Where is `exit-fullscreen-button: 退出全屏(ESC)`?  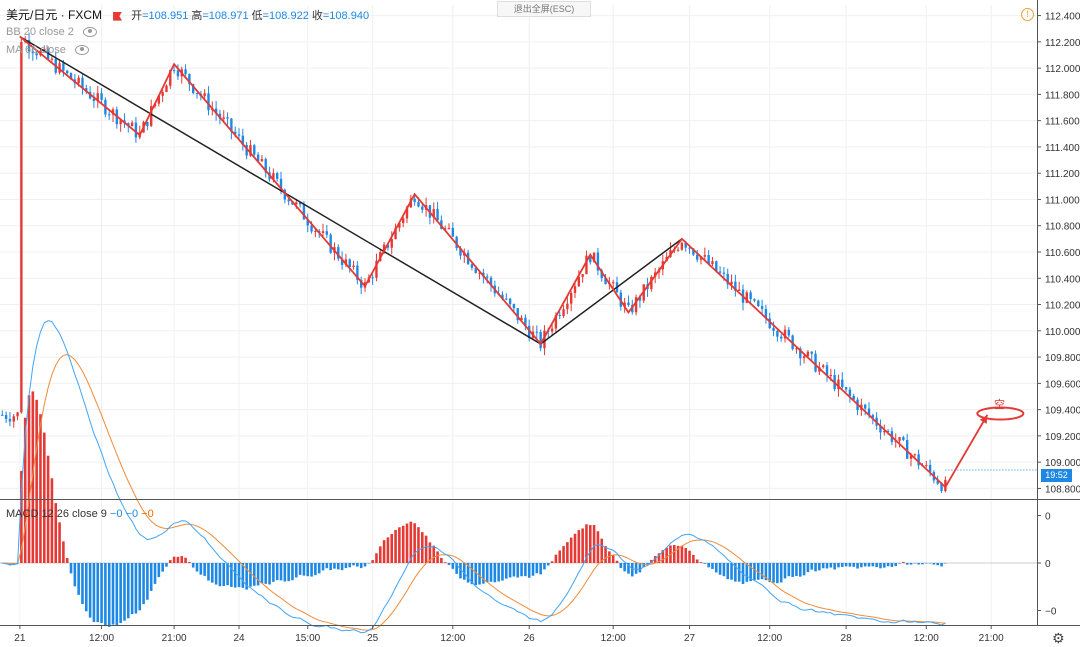 exit-fullscreen-button: 退出全屏(ESC) is located at coordinates (544, 9).